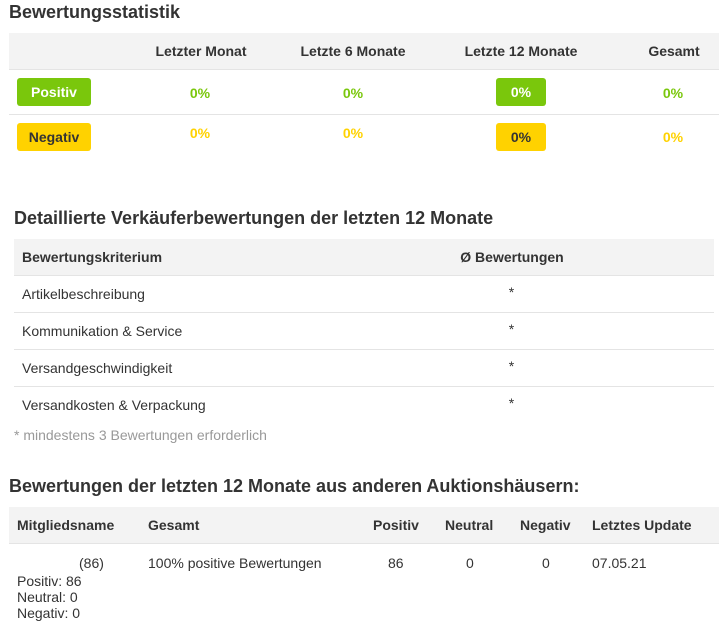  I want to click on detail-row: Versandgeschwindigkeit *, so click(364, 368).